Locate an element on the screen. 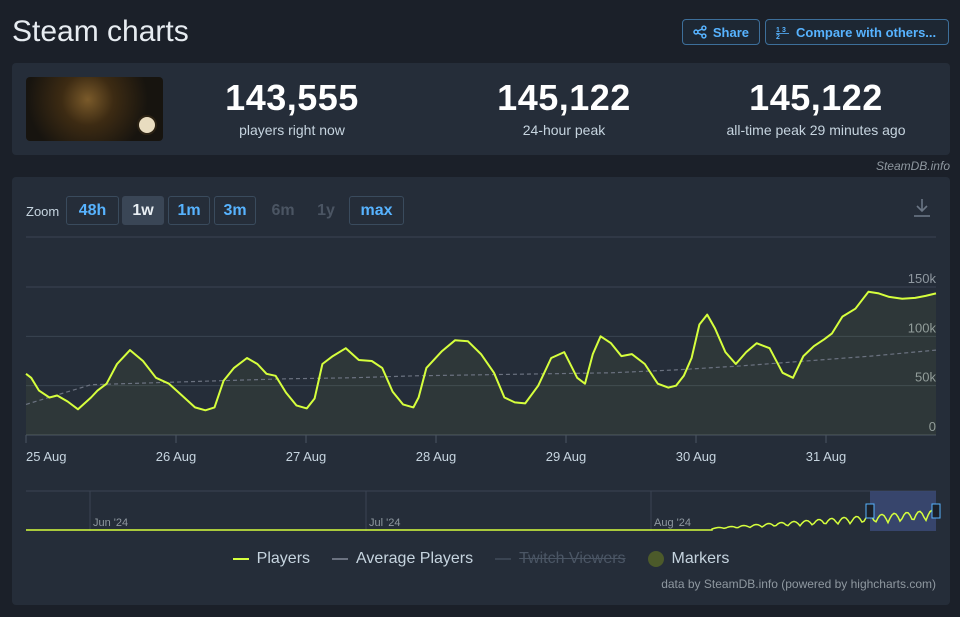 Image resolution: width=960 pixels, height=617 pixels. navigator-label: Jun '24 is located at coordinates (110, 523).